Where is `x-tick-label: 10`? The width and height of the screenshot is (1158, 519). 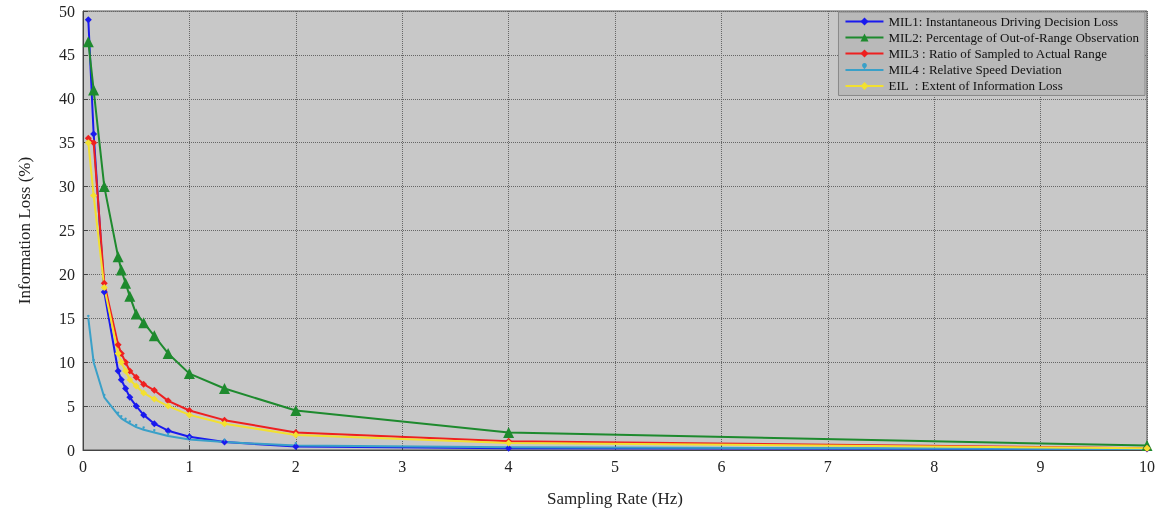
x-tick-label: 10 is located at coordinates (1147, 466).